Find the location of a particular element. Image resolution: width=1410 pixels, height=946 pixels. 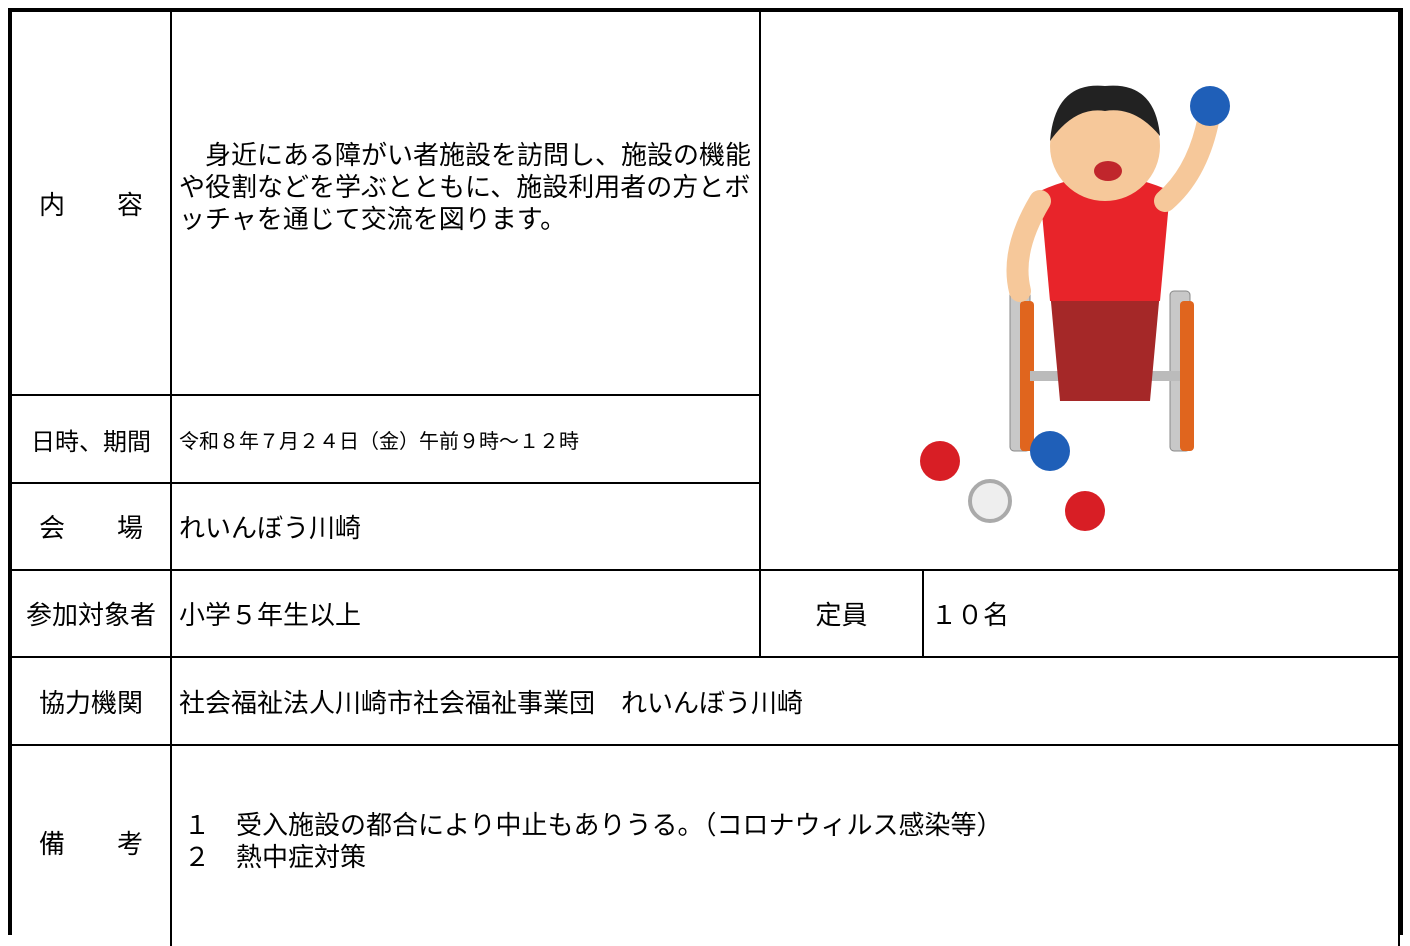

frame-top is located at coordinates (705, 10).